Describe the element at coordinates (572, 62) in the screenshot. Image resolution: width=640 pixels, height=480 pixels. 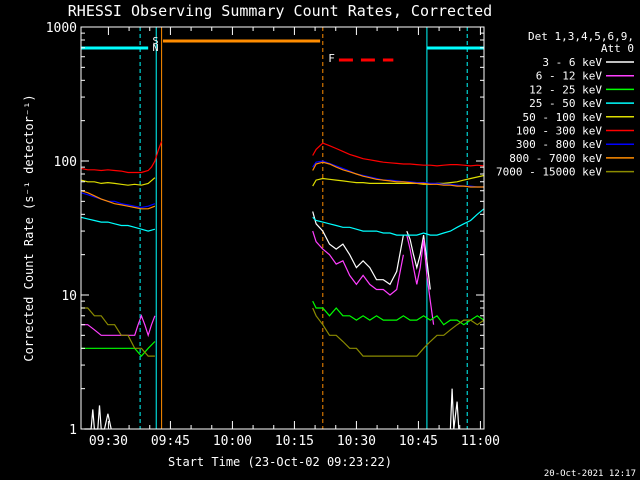
I see `legend-label-1: 3 - 6 keV` at that location.